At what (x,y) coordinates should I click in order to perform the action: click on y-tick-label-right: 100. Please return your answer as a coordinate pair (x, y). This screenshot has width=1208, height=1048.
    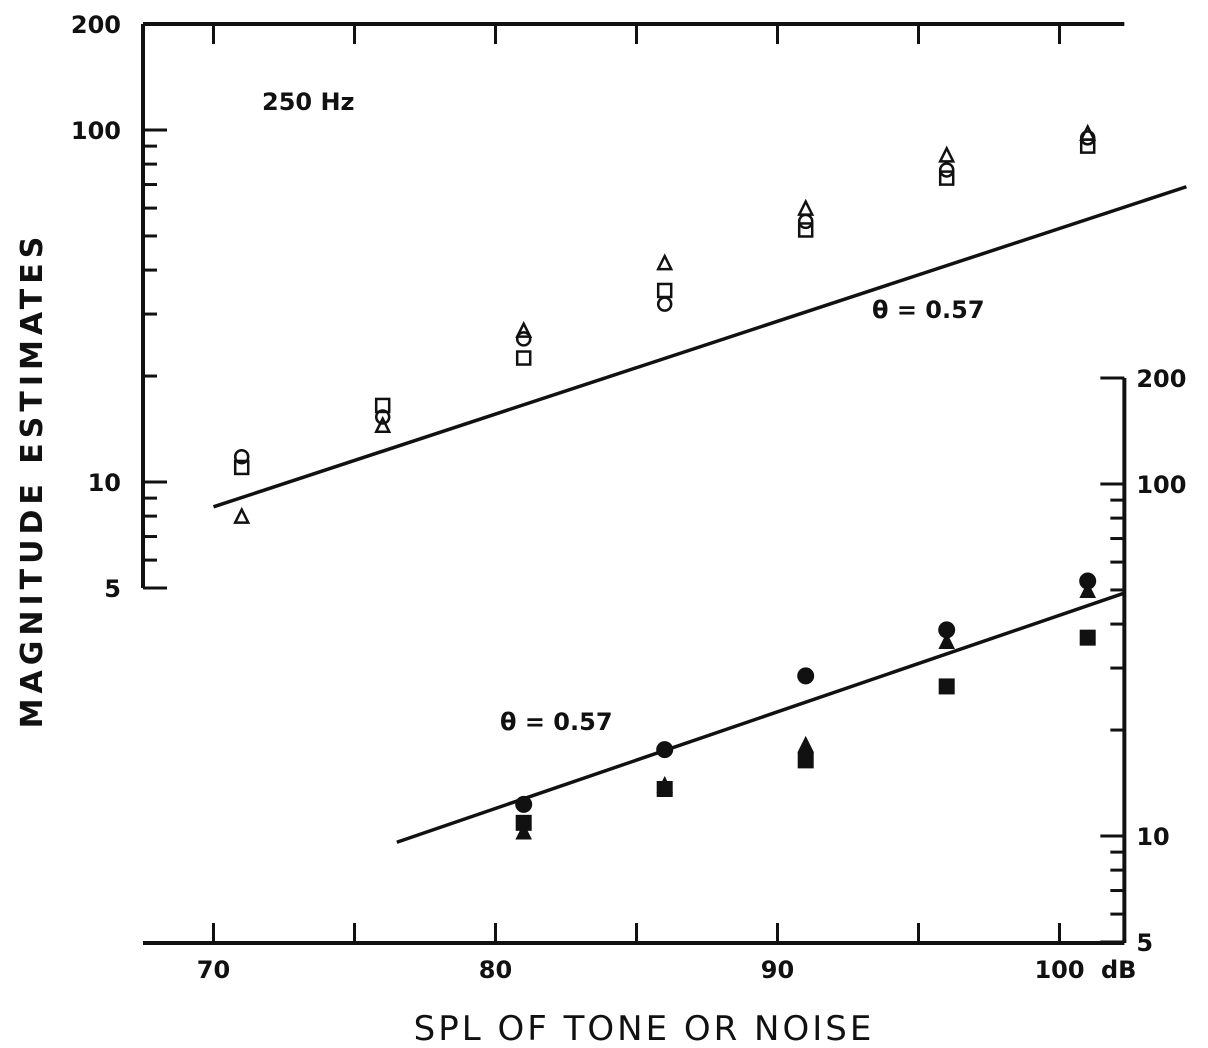
    Looking at the image, I should click on (1161, 485).